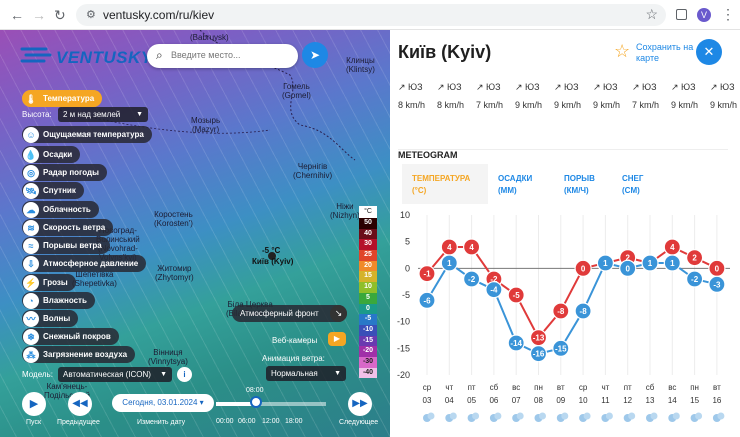 This screenshot has width=740, height=437. I want to click on logo-icon, so click(36, 55).